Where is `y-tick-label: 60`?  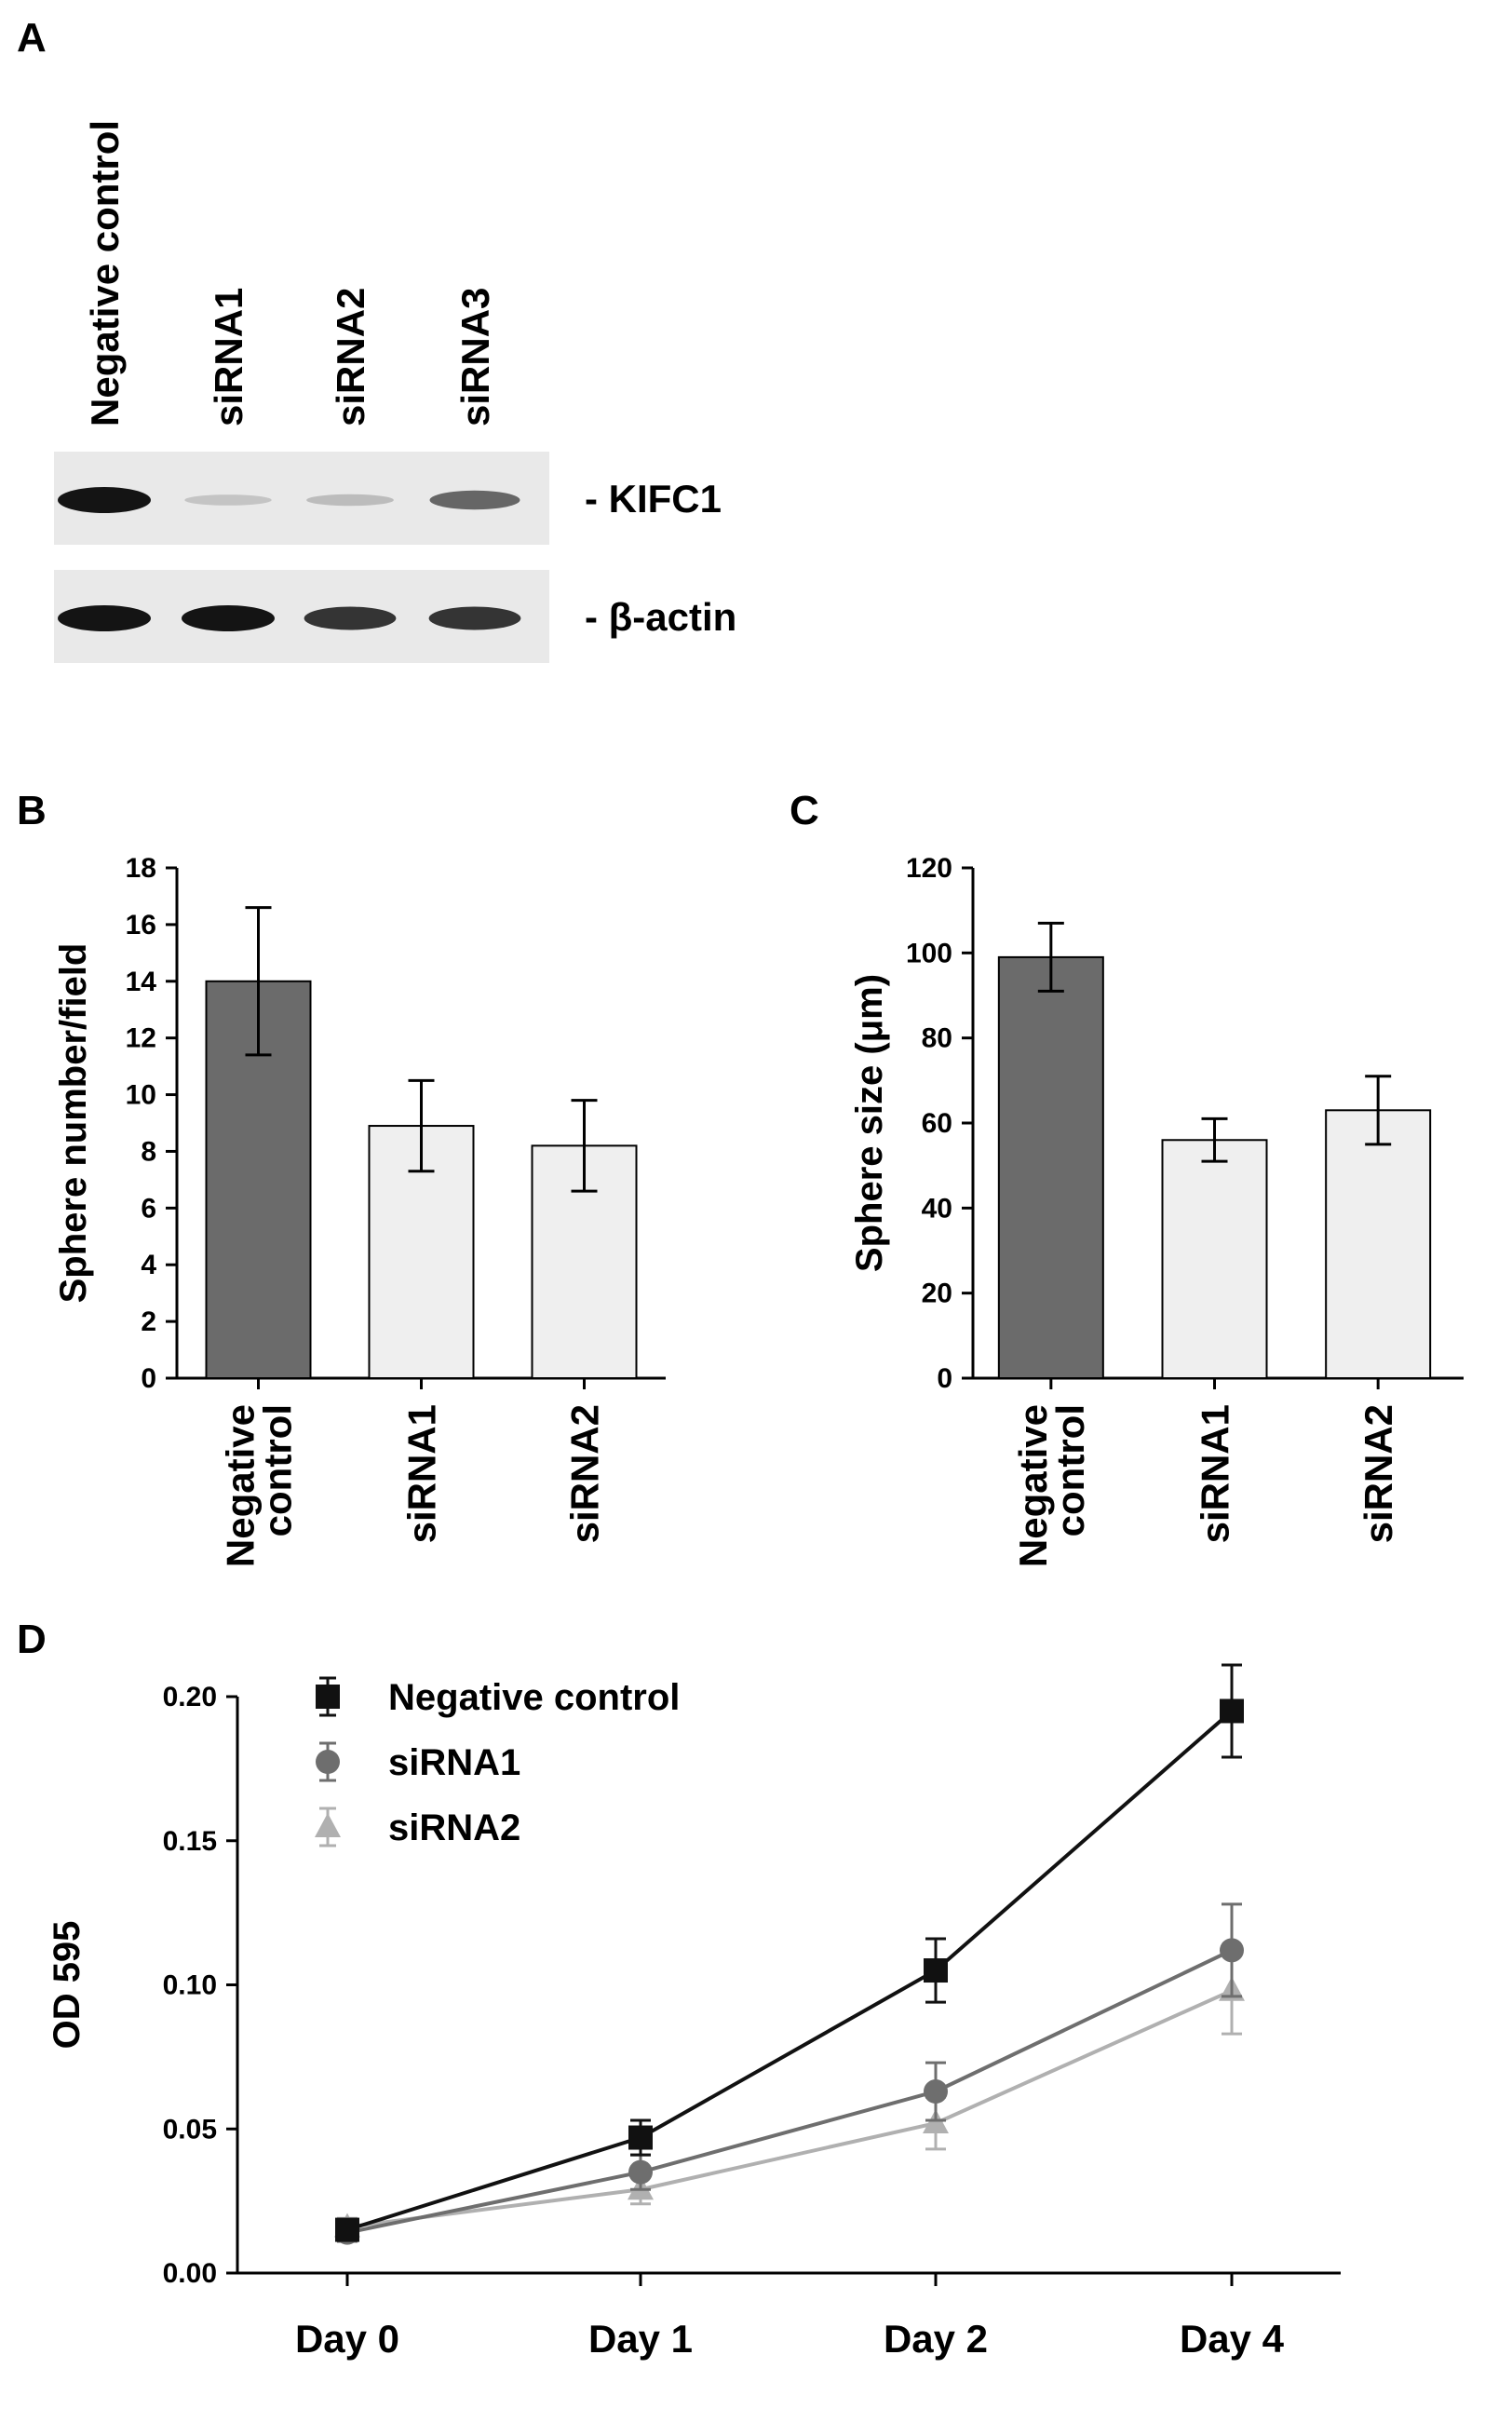 y-tick-label: 60 is located at coordinates (937, 1123).